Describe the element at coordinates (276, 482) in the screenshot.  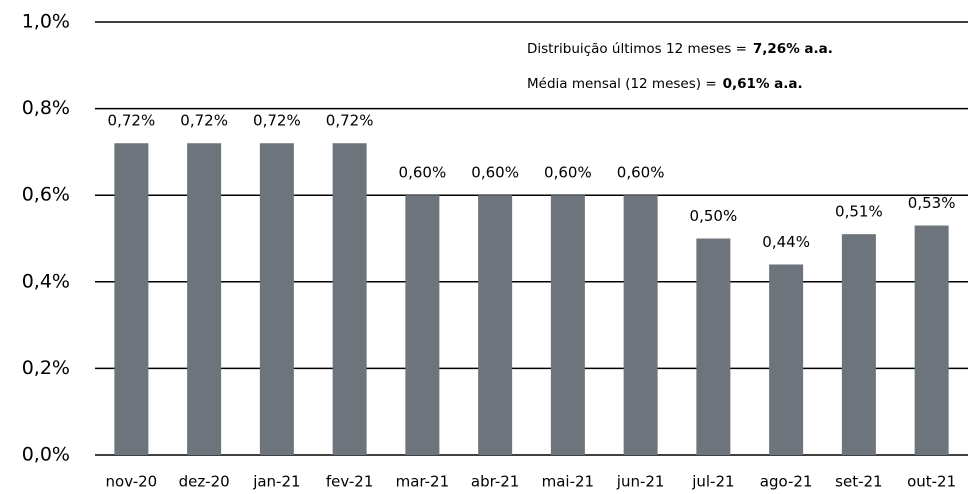
I see `x-tick-label: jan-21` at that location.